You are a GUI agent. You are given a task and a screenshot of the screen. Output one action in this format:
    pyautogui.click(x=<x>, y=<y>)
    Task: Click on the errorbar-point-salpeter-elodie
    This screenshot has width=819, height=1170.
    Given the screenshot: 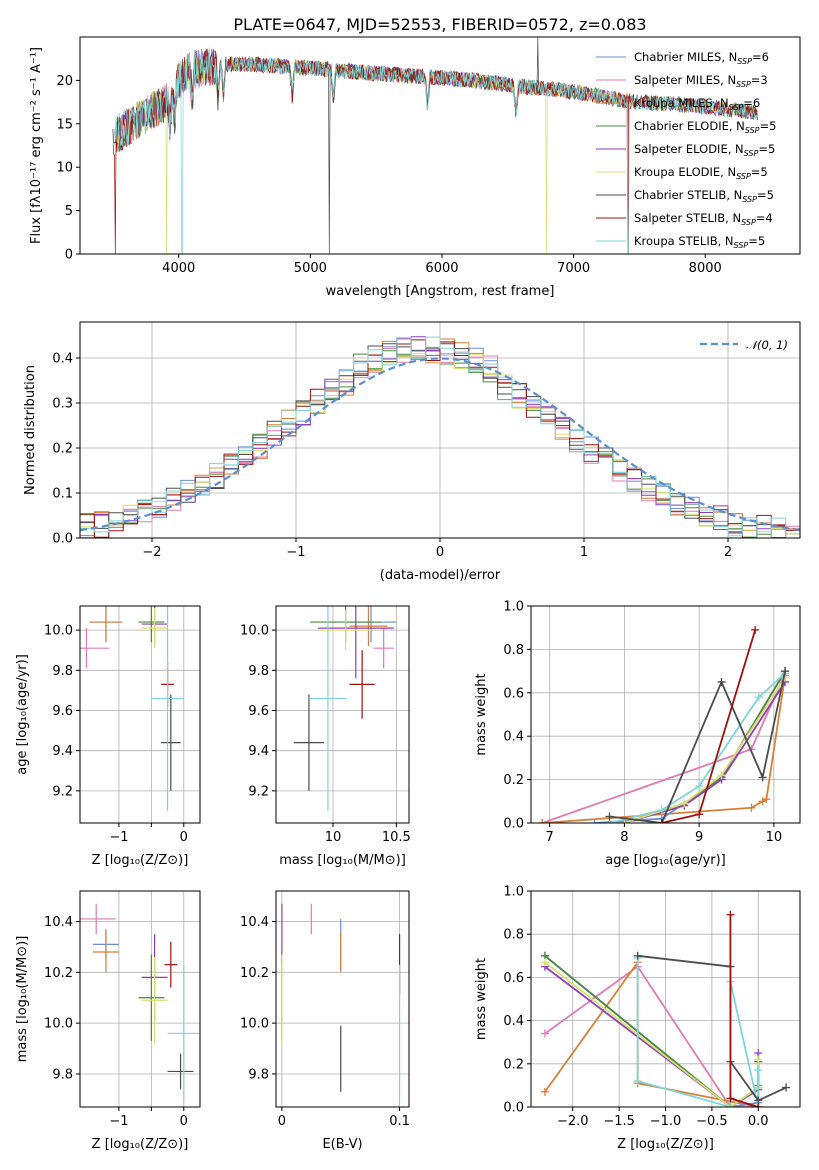 What is the action you would take?
    pyautogui.click(x=355, y=642)
    